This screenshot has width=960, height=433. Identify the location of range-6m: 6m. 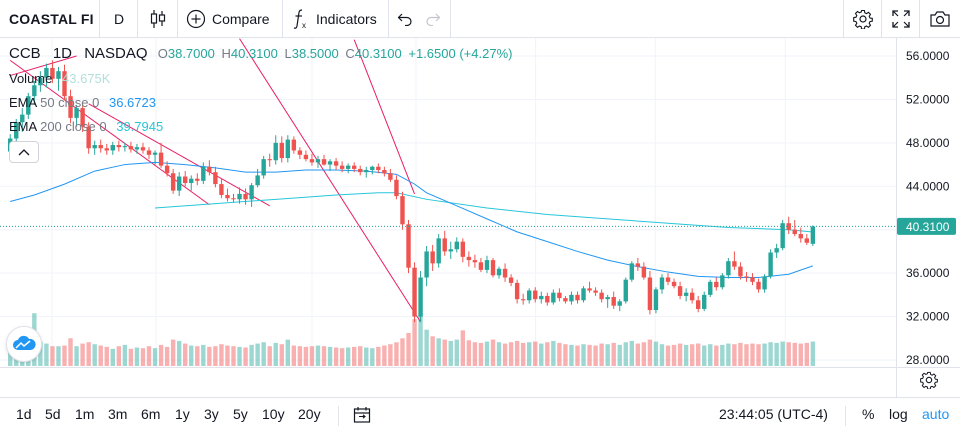
(151, 414).